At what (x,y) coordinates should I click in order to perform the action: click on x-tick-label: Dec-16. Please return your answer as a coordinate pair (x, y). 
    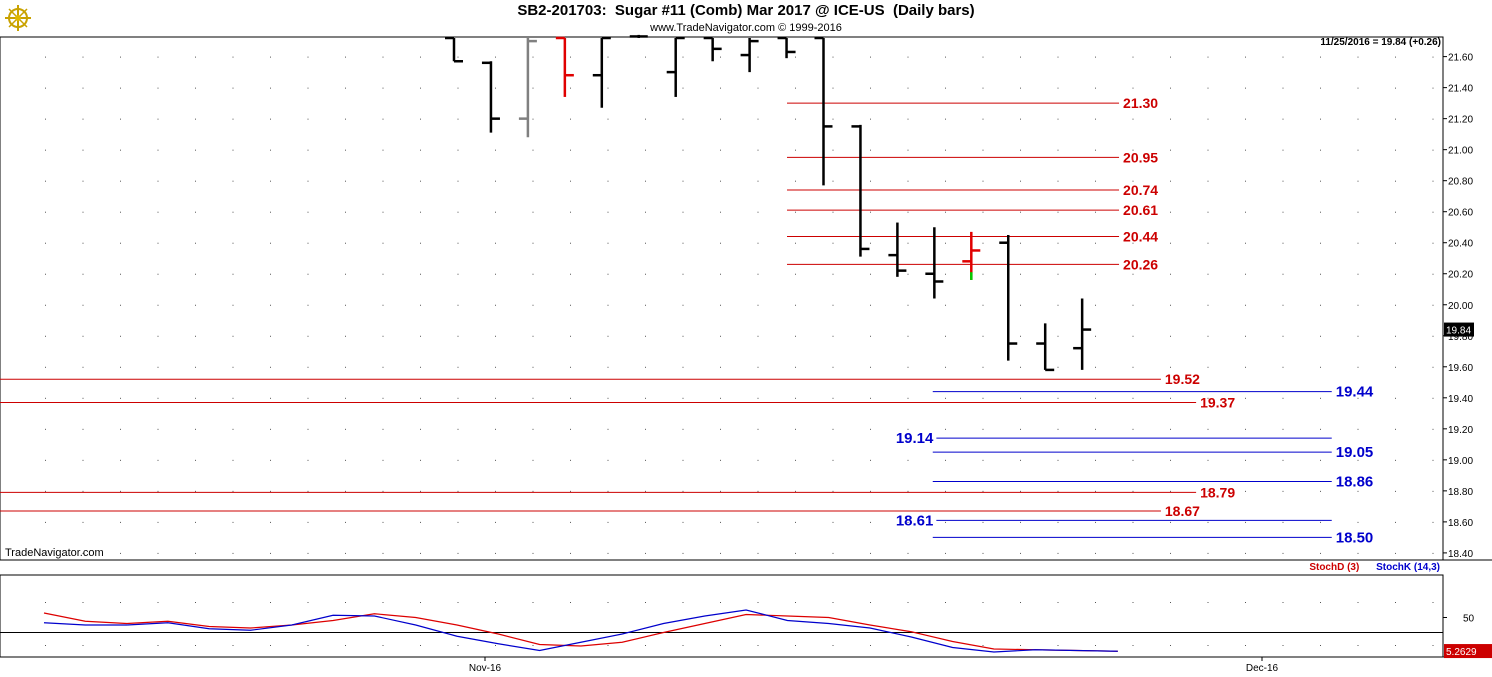
    Looking at the image, I should click on (1262, 668).